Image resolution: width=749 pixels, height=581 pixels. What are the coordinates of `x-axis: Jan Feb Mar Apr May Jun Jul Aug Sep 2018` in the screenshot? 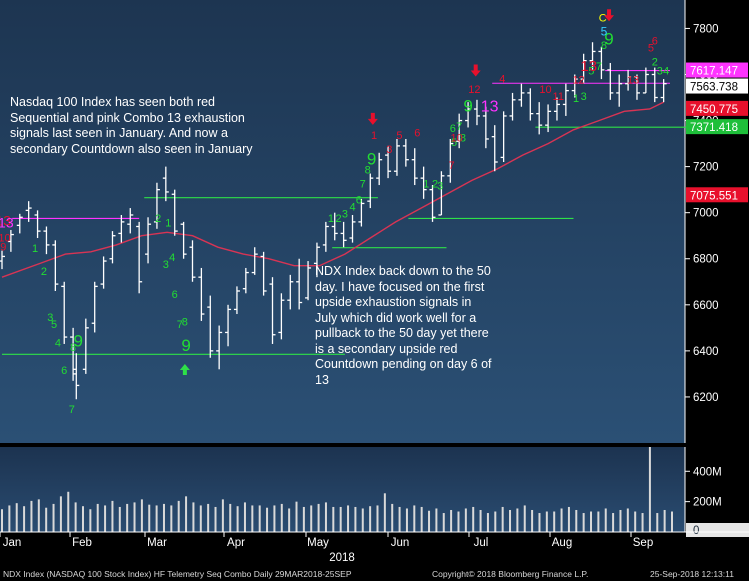 It's located at (374, 547).